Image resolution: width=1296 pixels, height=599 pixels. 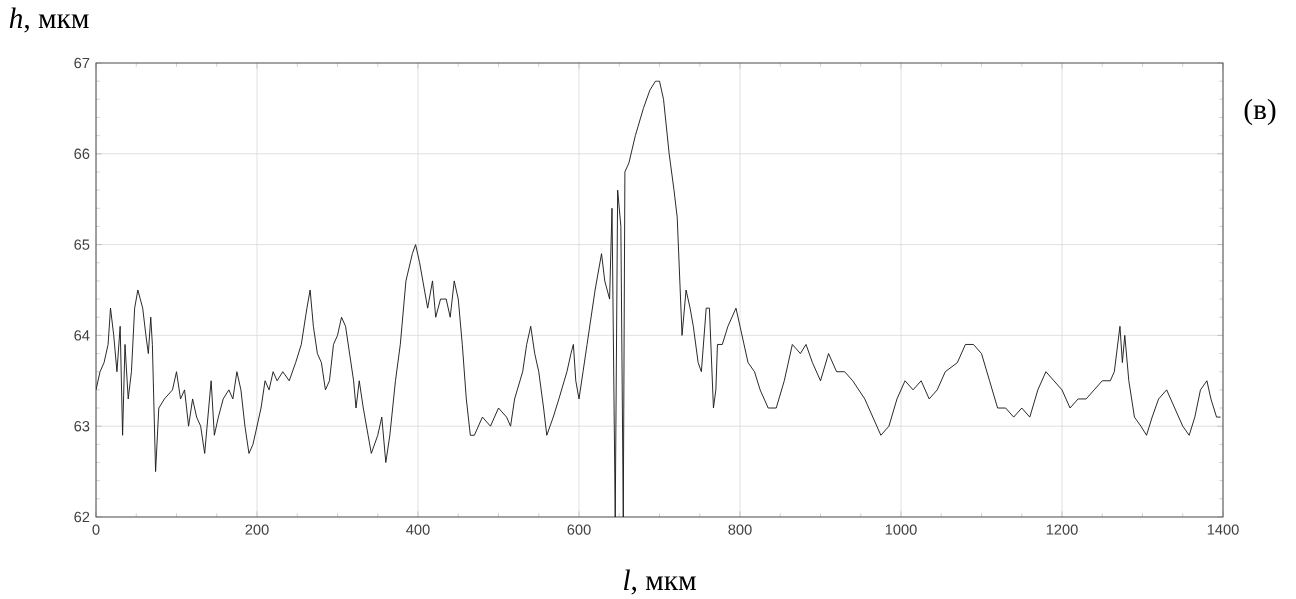 I want to click on x-tick-label: 200, so click(x=257, y=529).